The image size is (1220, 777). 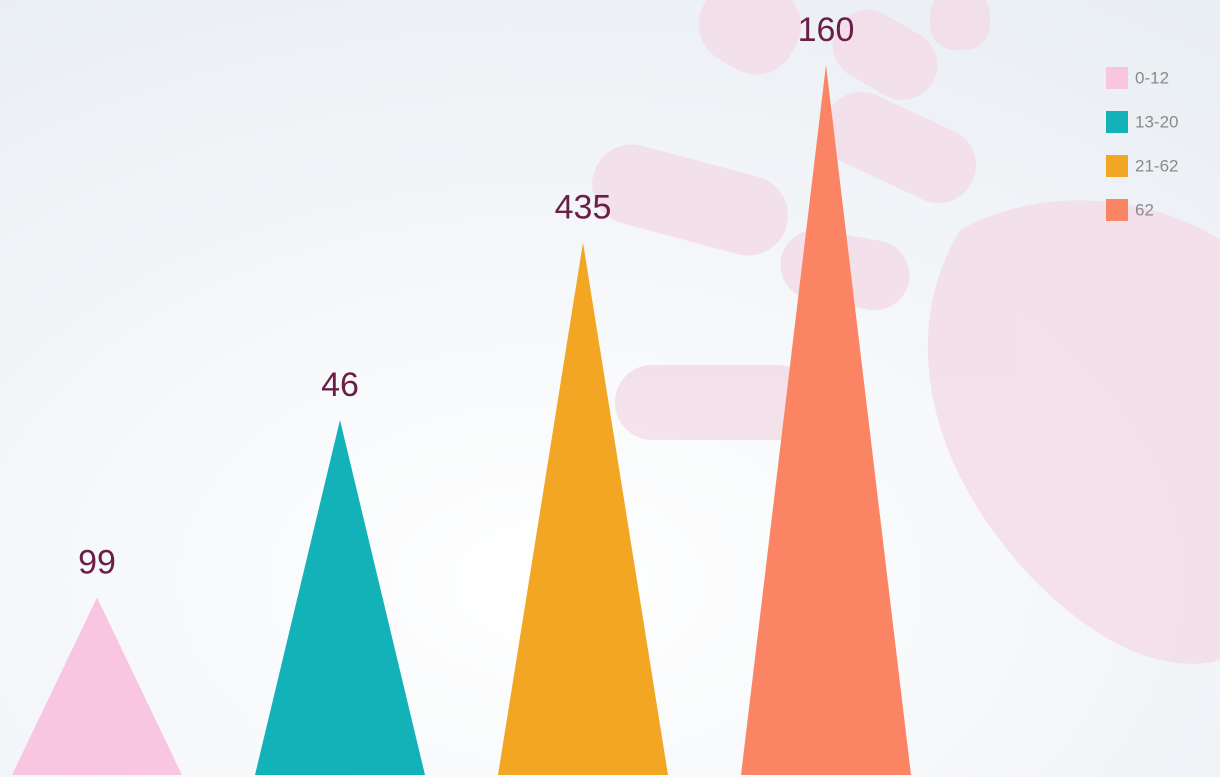 I want to click on data-label: 99, so click(x=97, y=563).